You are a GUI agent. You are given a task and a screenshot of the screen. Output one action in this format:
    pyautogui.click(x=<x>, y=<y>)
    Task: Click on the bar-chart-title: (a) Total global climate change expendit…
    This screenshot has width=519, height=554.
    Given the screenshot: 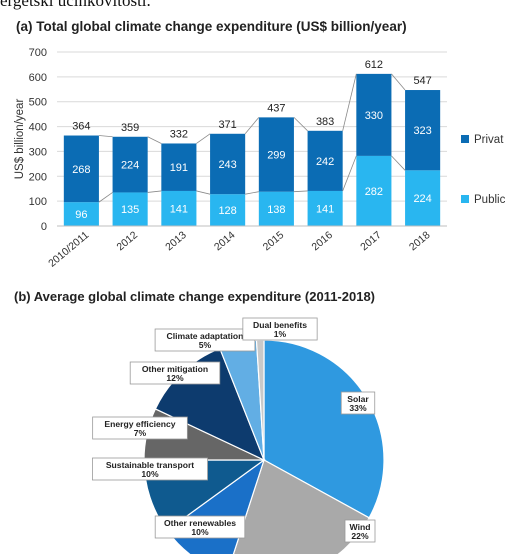 What is the action you would take?
    pyautogui.click(x=211, y=26)
    